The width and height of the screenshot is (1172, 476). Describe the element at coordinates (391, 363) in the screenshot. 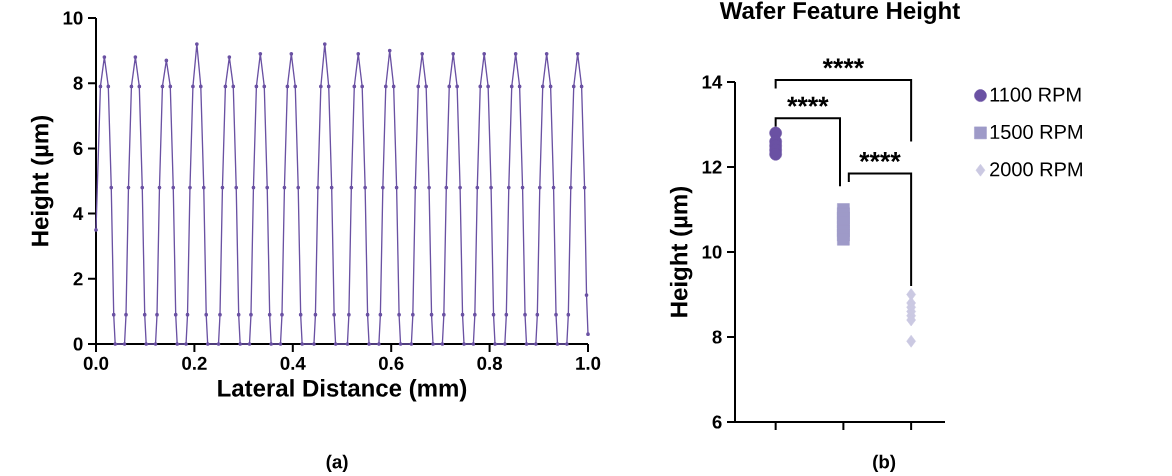

I see `x-tick-label: 0.6` at that location.